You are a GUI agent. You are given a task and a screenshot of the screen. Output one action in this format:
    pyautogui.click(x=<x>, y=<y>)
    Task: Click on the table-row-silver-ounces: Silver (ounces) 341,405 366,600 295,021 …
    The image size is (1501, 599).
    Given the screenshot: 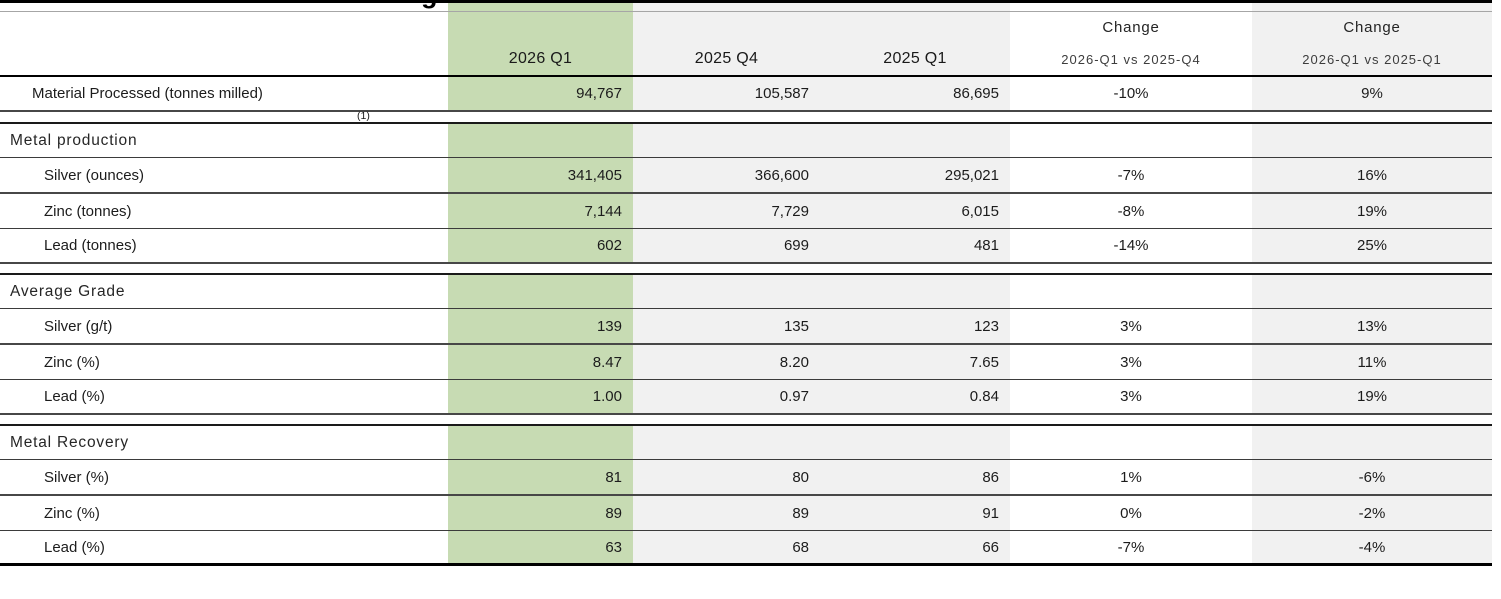 What is the action you would take?
    pyautogui.click(x=746, y=176)
    